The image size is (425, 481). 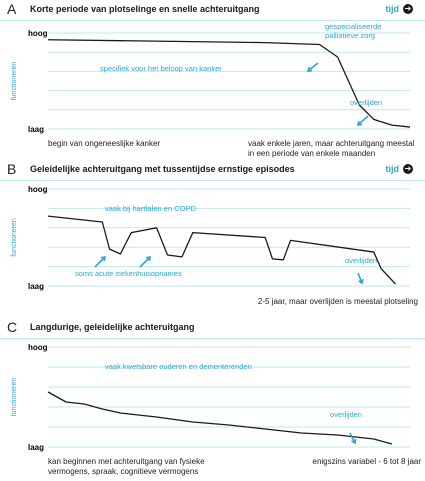 What do you see at coordinates (12, 9) in the screenshot?
I see `panel-letter: A` at bounding box center [12, 9].